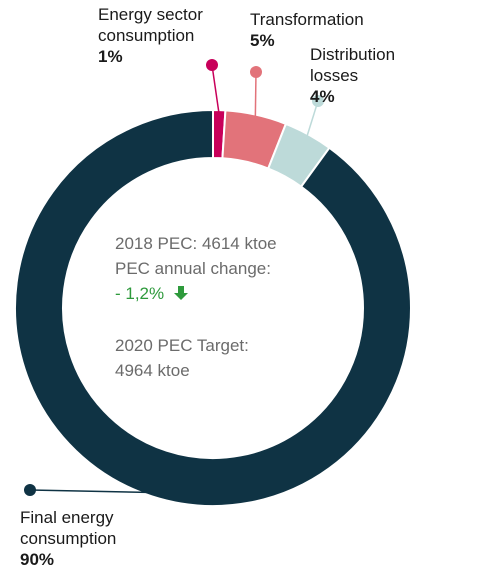  I want to click on value-label: 4%, so click(322, 96).